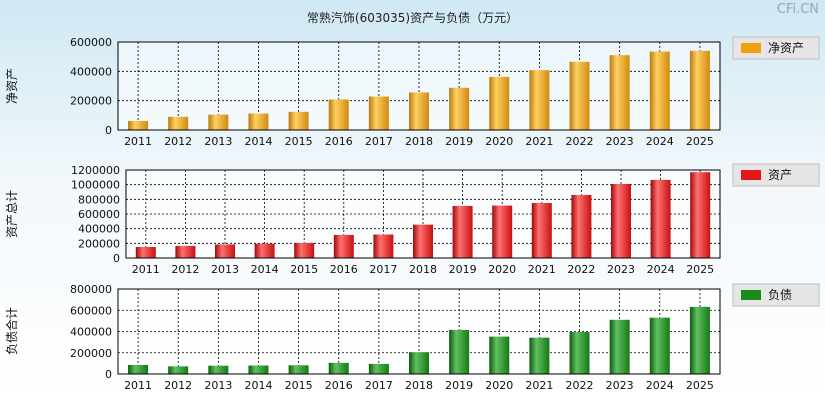  Describe the element at coordinates (660, 385) in the screenshot. I see `chart-2-xtick-label: 2024` at that location.